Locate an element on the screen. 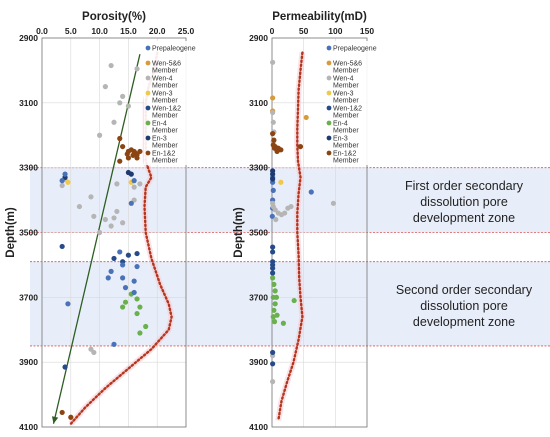 Image resolution: width=550 pixels, height=437 pixels. x-tick-label: 10.0 is located at coordinates (99, 31).